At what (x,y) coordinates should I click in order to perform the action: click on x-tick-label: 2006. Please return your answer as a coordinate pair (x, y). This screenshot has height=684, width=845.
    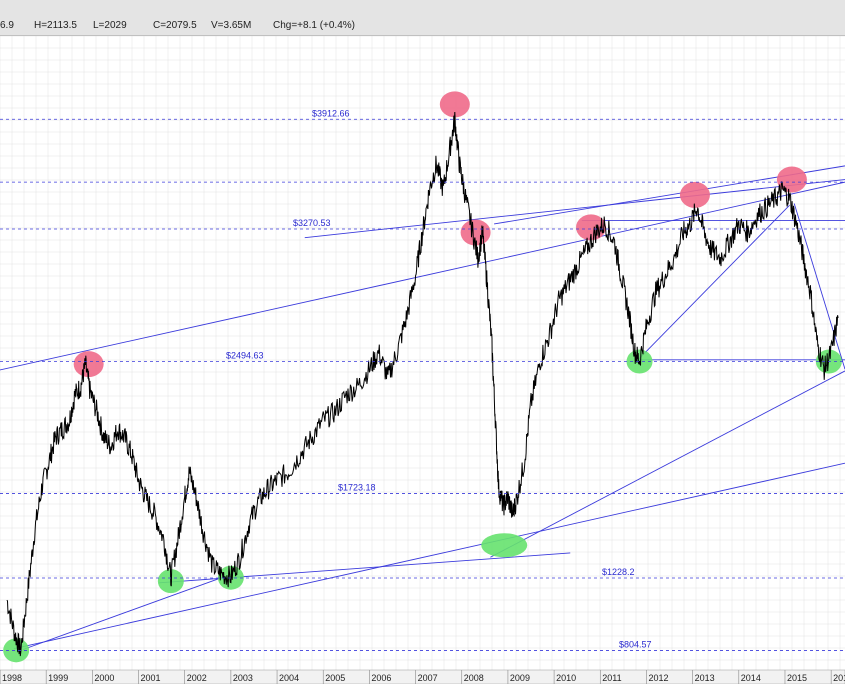
    Looking at the image, I should click on (381, 678).